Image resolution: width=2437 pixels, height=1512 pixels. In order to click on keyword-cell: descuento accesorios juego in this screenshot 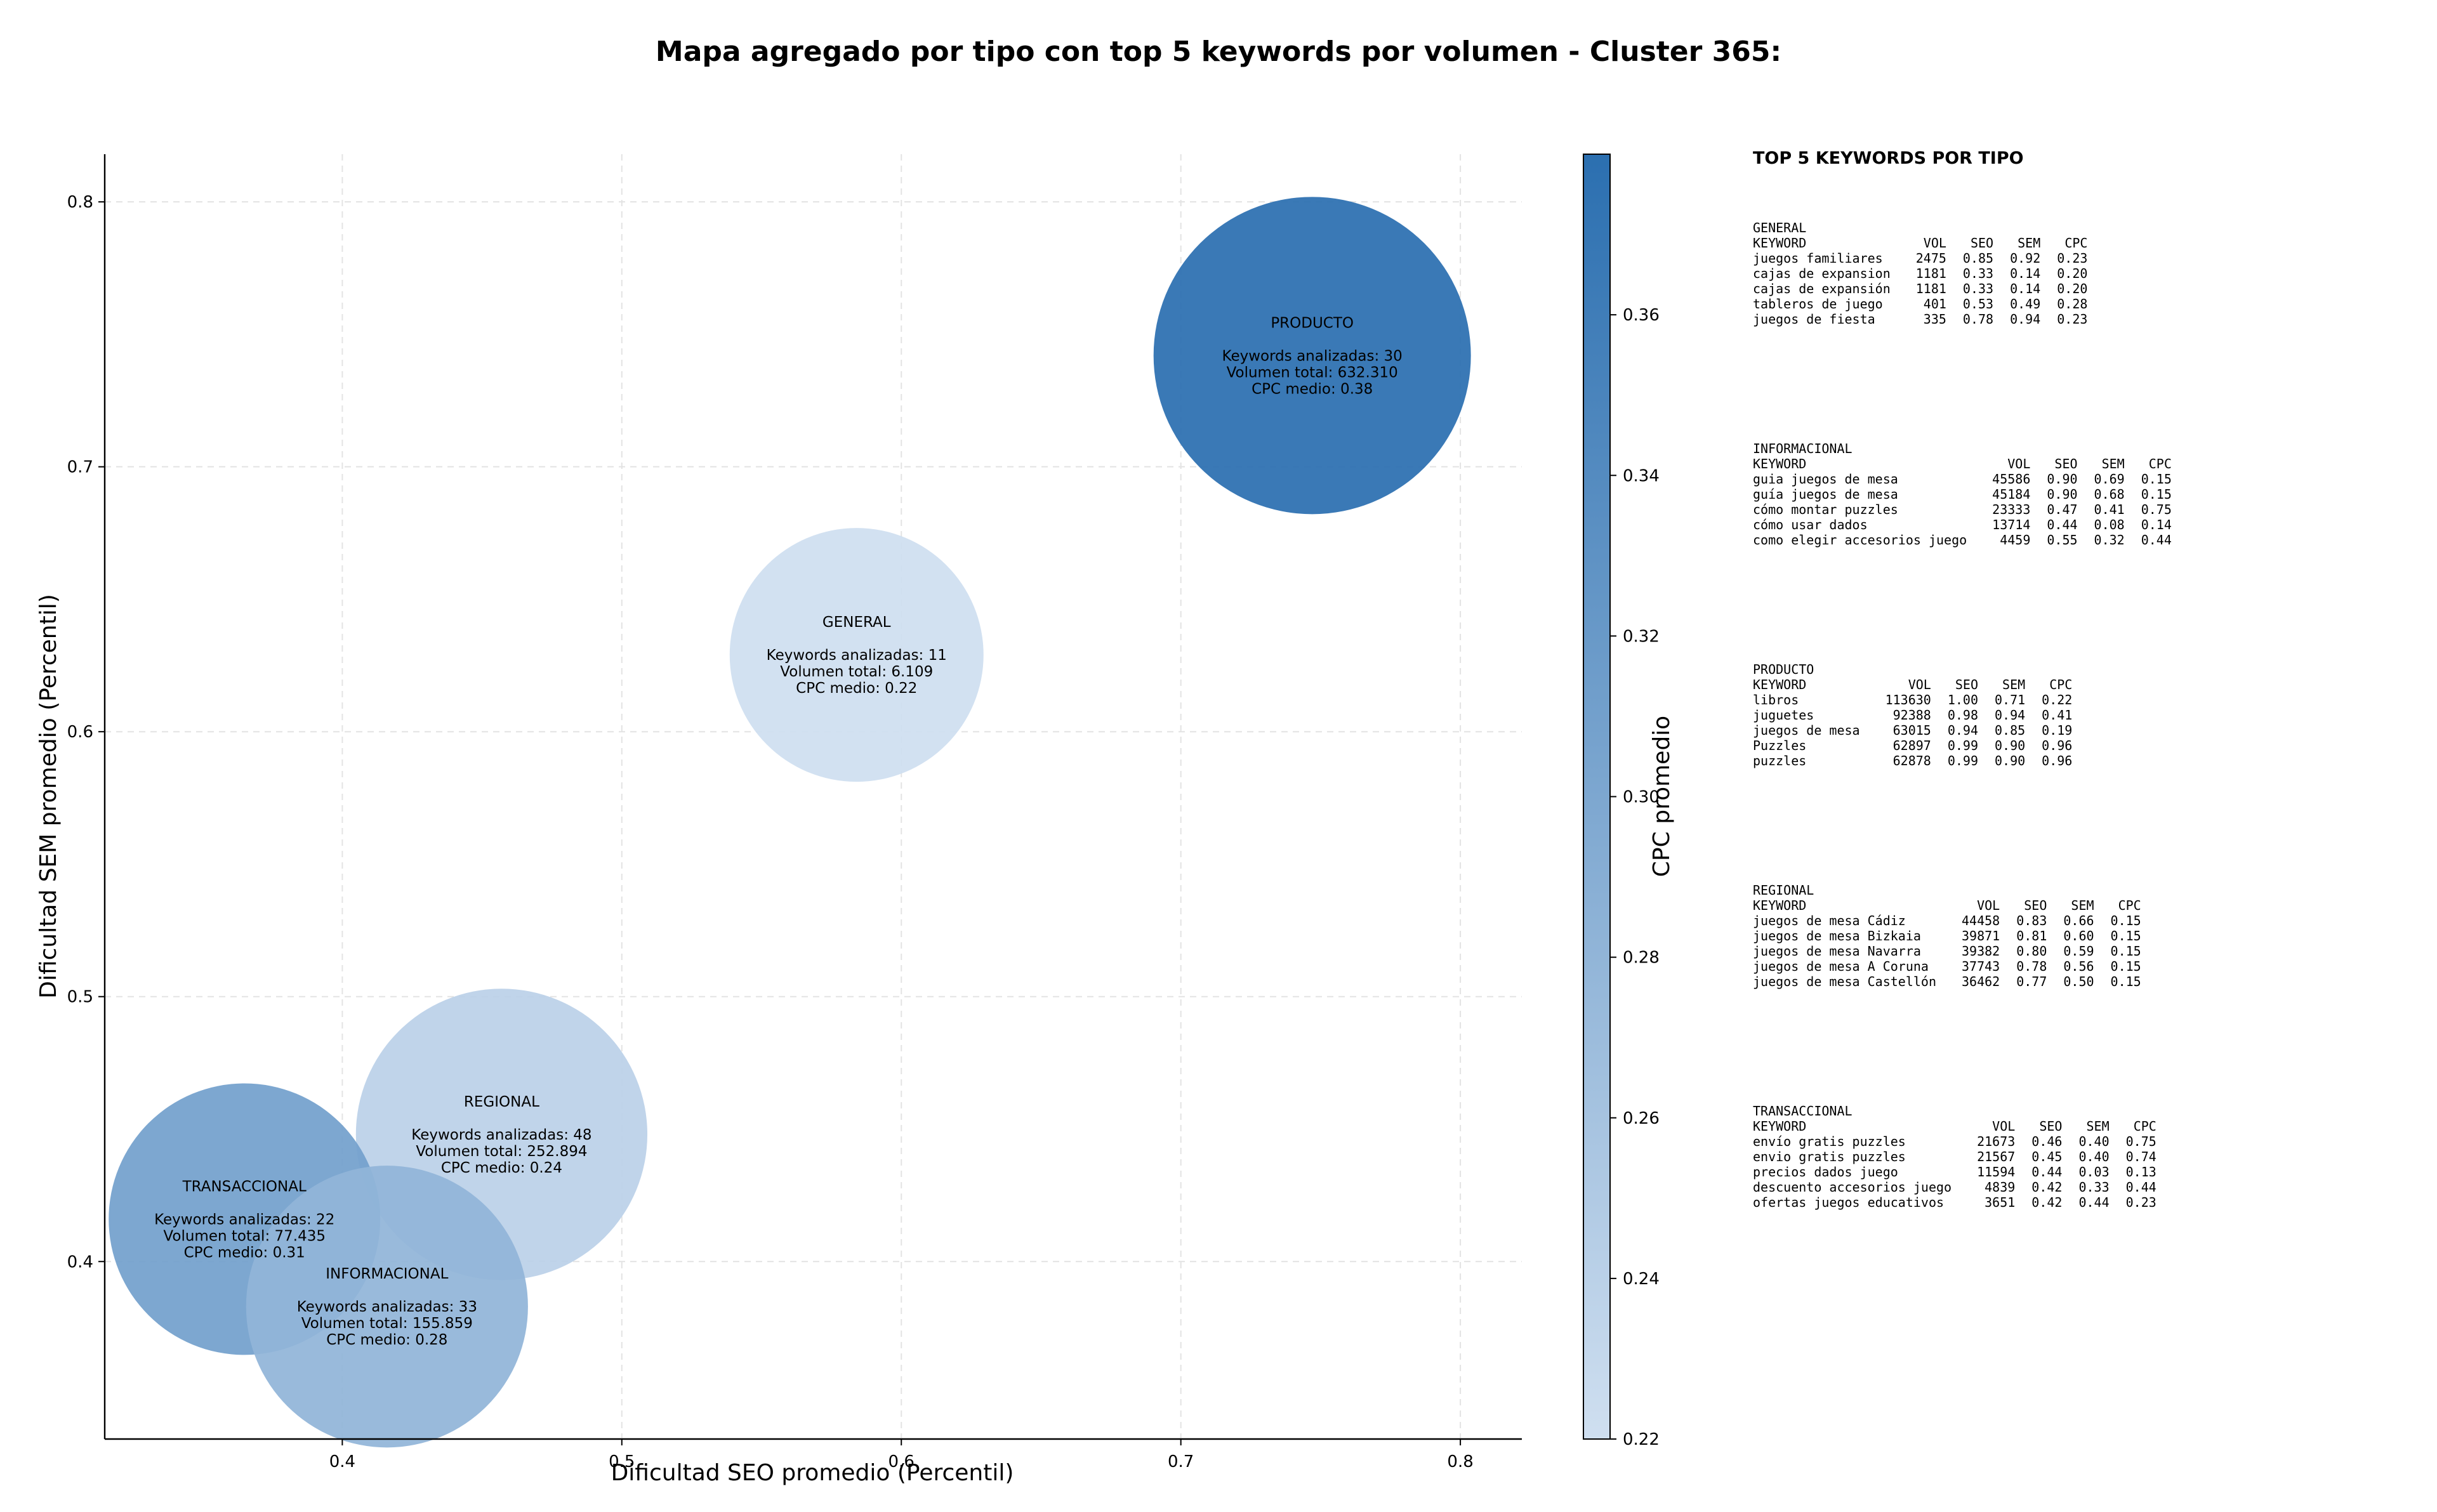, I will do `click(1852, 1188)`.